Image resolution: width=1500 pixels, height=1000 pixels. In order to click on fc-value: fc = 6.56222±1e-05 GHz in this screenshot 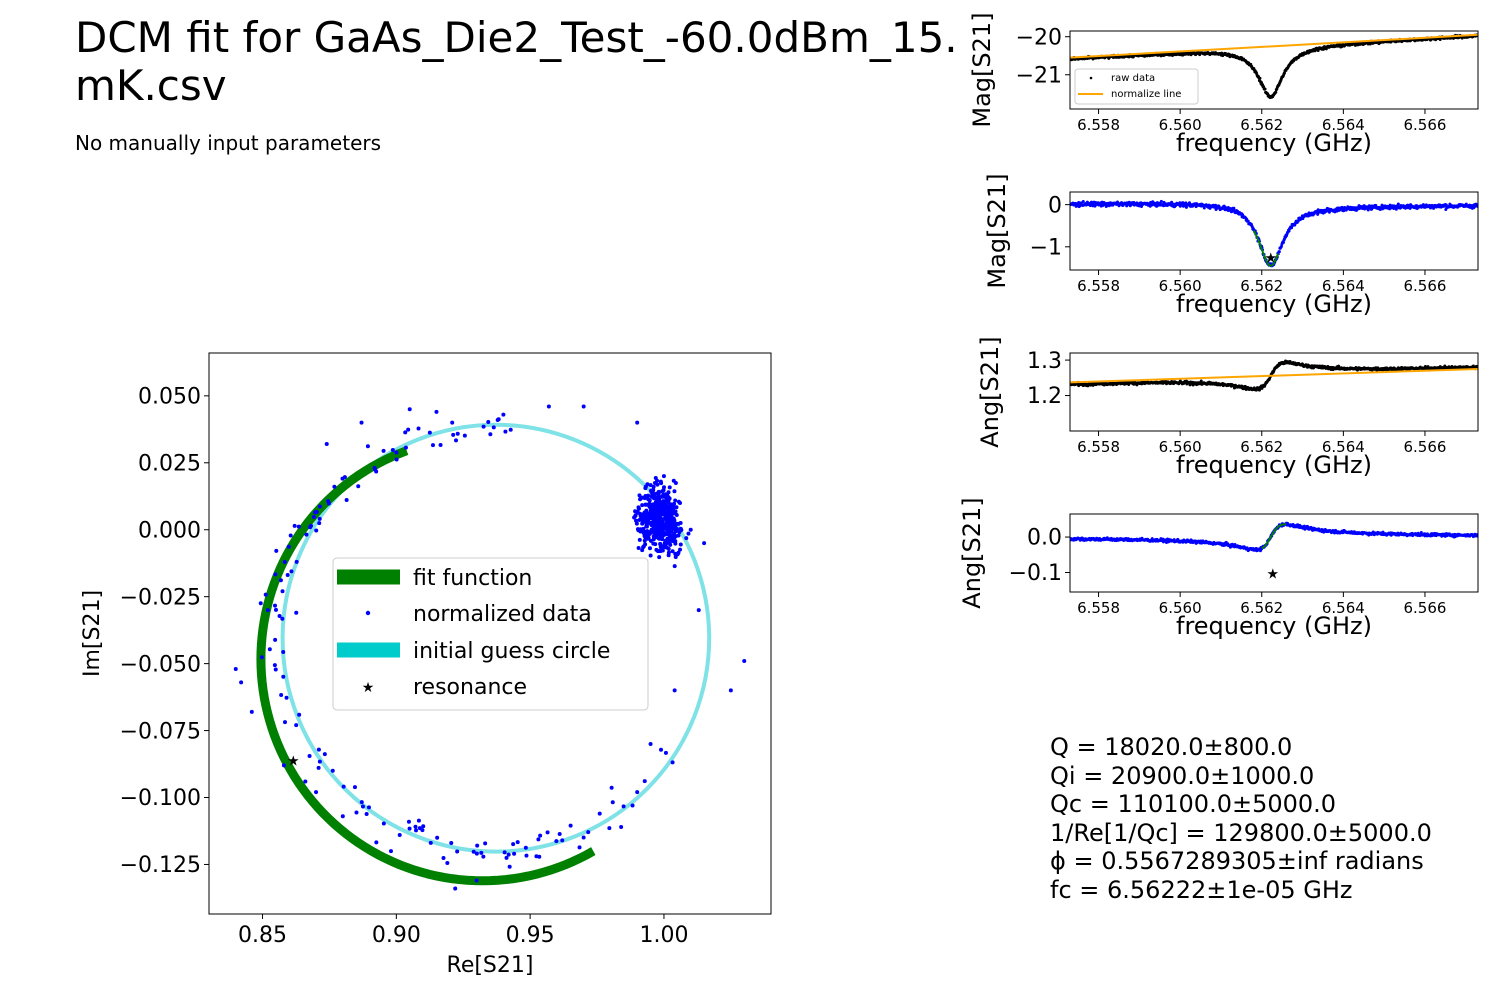, I will do `click(1201, 889)`.